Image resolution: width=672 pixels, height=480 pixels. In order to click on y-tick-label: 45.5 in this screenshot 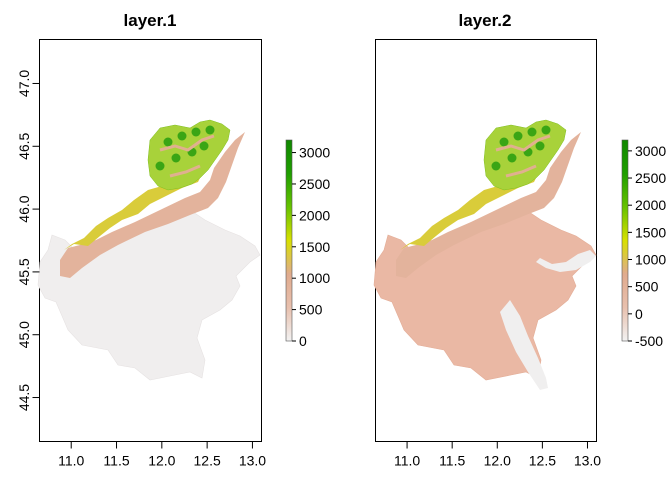, I will do `click(24, 271)`.